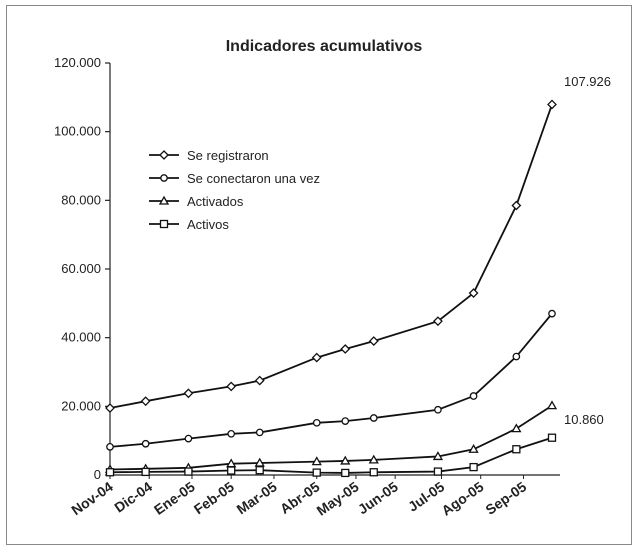  Describe the element at coordinates (228, 155) in the screenshot. I see `legend-label: Se registraron` at that location.